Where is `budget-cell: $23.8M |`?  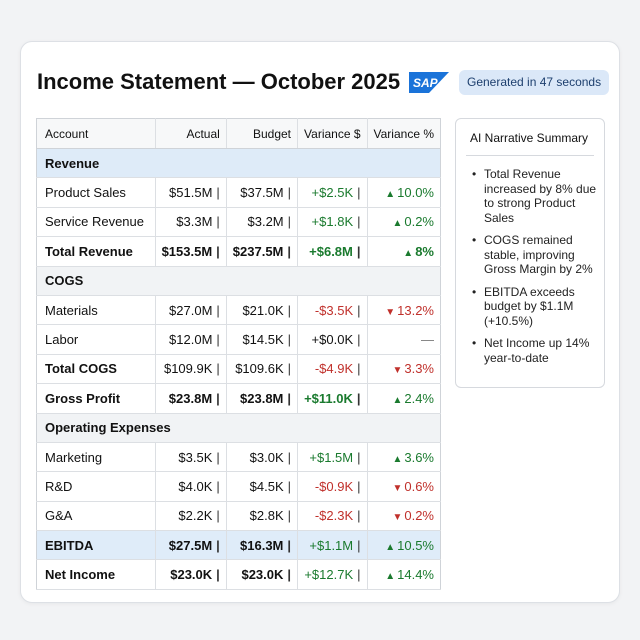 budget-cell: $23.8M | is located at coordinates (261, 398).